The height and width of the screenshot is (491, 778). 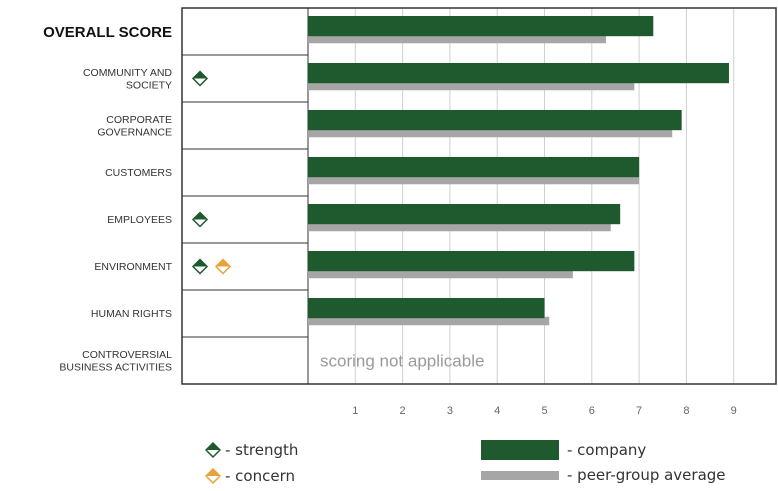 What do you see at coordinates (127, 73) in the screenshot?
I see `category-label: COMMUNITY AND` at bounding box center [127, 73].